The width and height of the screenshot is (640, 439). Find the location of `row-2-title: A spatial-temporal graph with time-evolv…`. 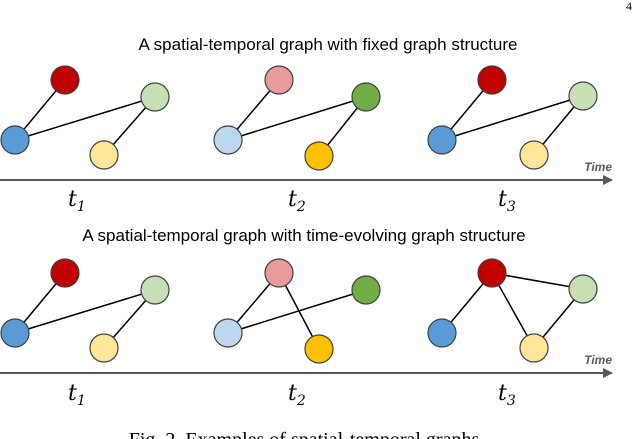

row-2-title: A spatial-temporal graph with time-evolv… is located at coordinates (303, 235).